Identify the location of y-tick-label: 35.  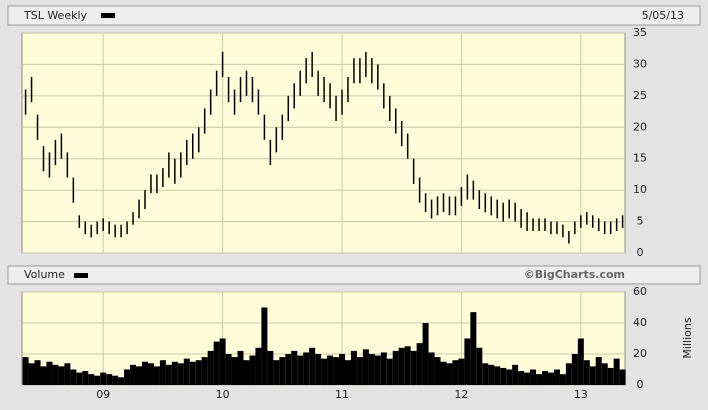
(640, 32).